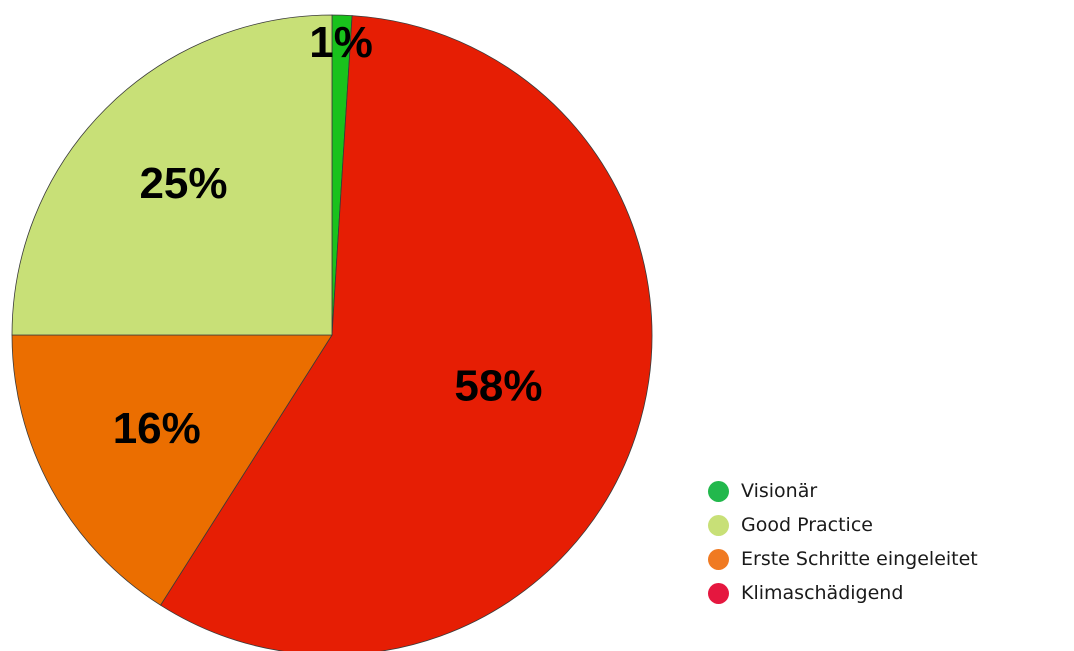 The image size is (1074, 651). I want to click on slice-value-label: 25%, so click(183, 183).